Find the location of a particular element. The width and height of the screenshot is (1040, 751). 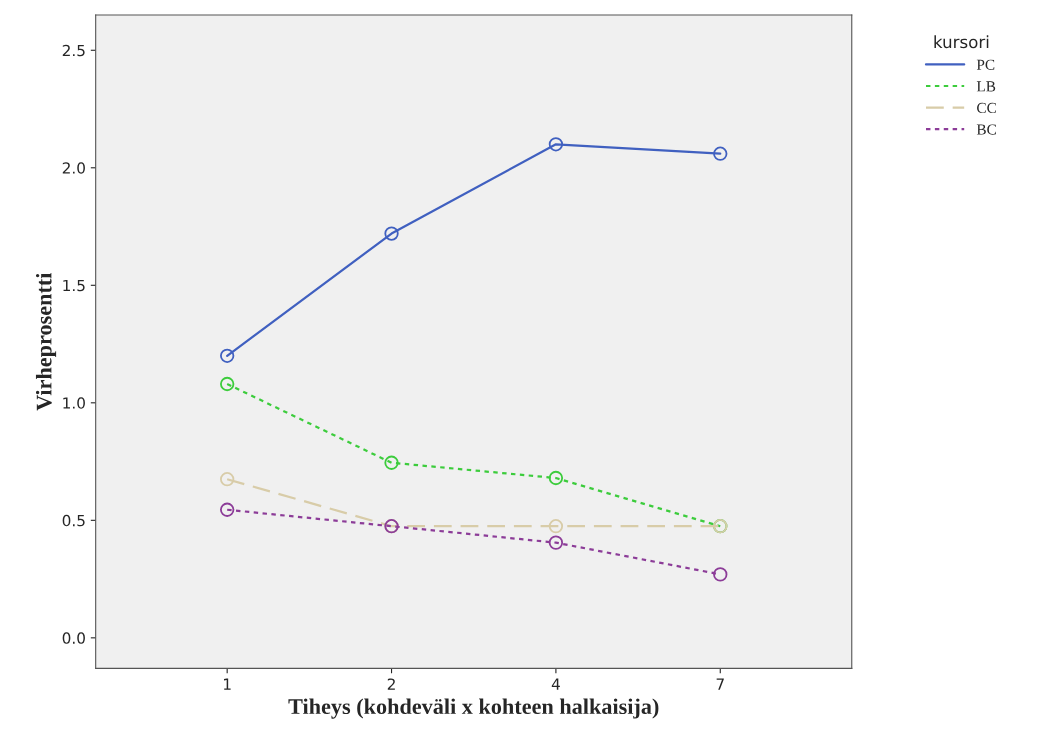

y-tick-label: 2.5 is located at coordinates (73, 50).